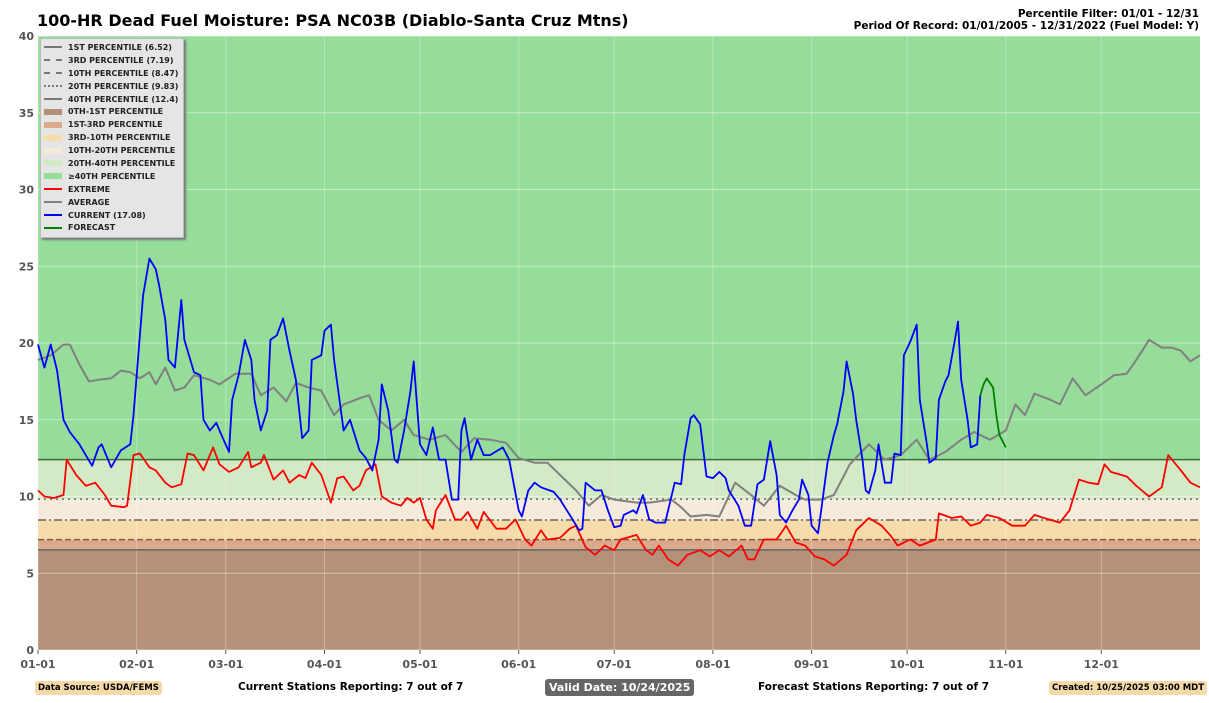 The width and height of the screenshot is (1209, 703). Describe the element at coordinates (26, 113) in the screenshot. I see `y-tick-label: 35` at that location.